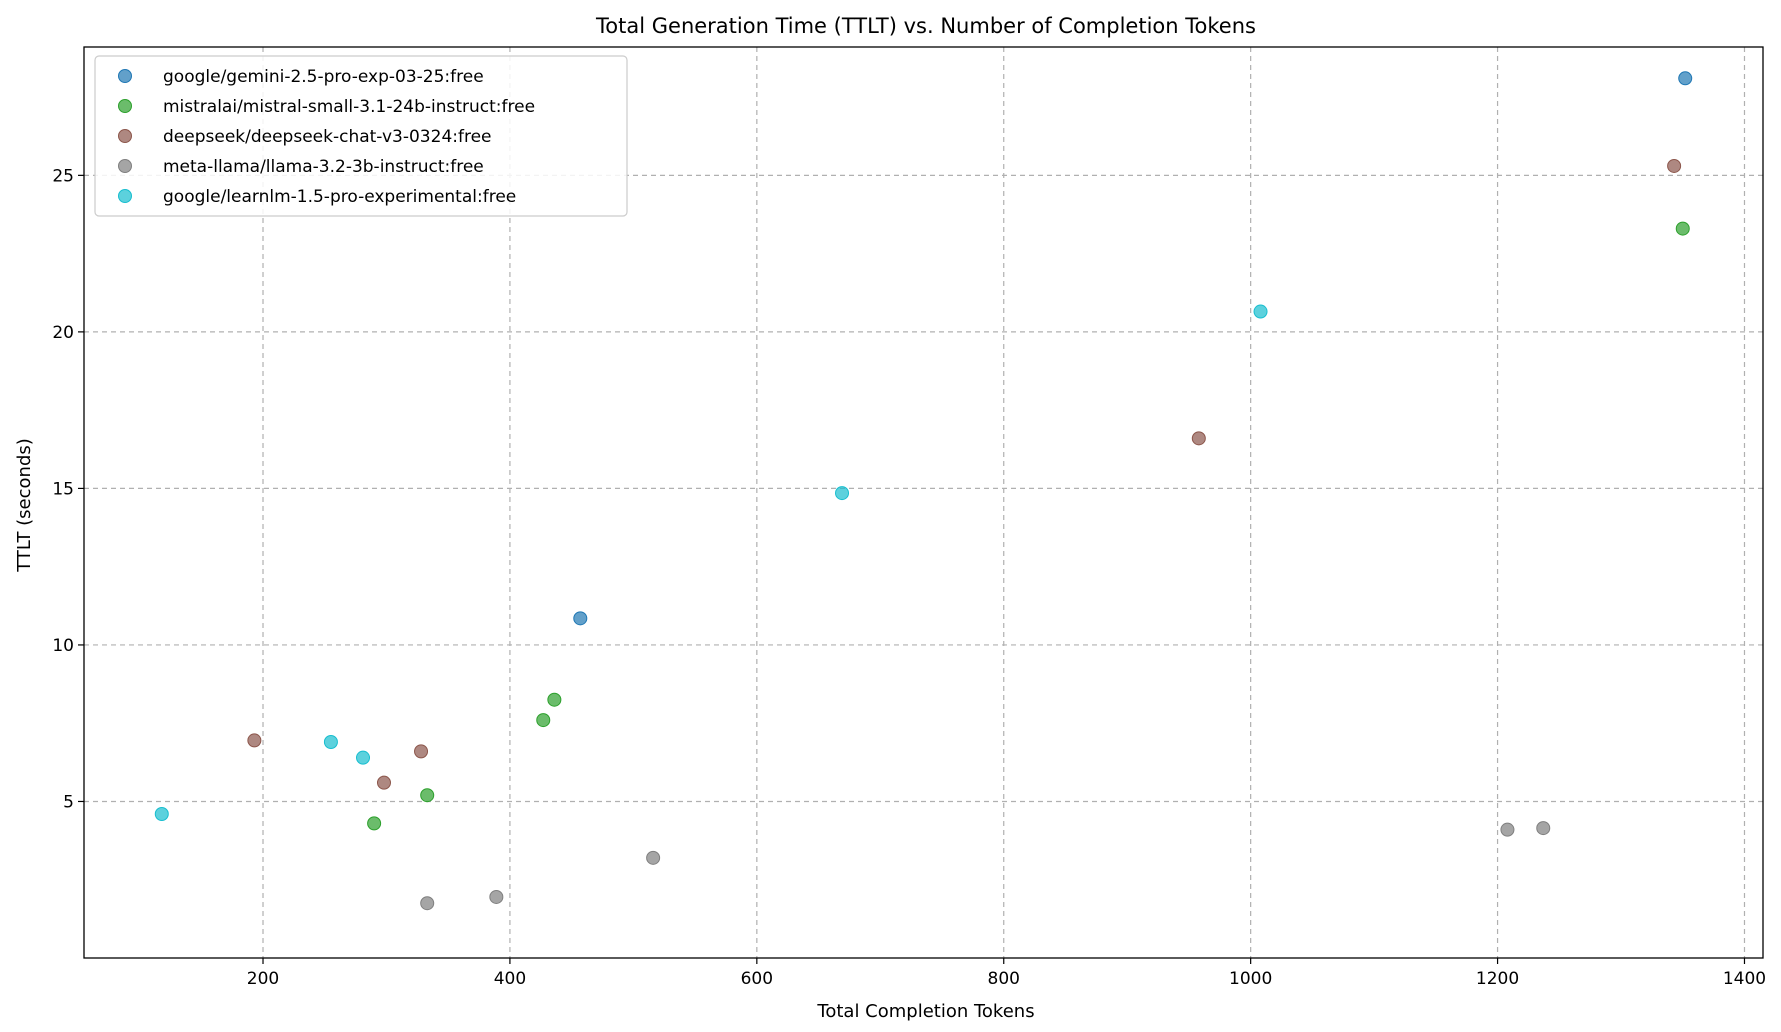  Describe the element at coordinates (323, 167) in the screenshot. I see `legend-entry-label: meta-llama/llama-3.2-3b-instruct:free` at that location.